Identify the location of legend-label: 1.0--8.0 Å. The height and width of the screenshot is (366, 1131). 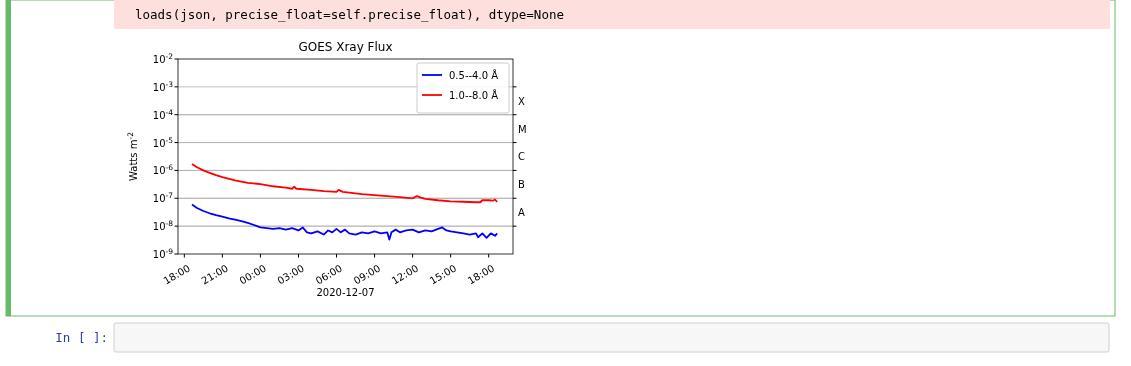
(474, 95).